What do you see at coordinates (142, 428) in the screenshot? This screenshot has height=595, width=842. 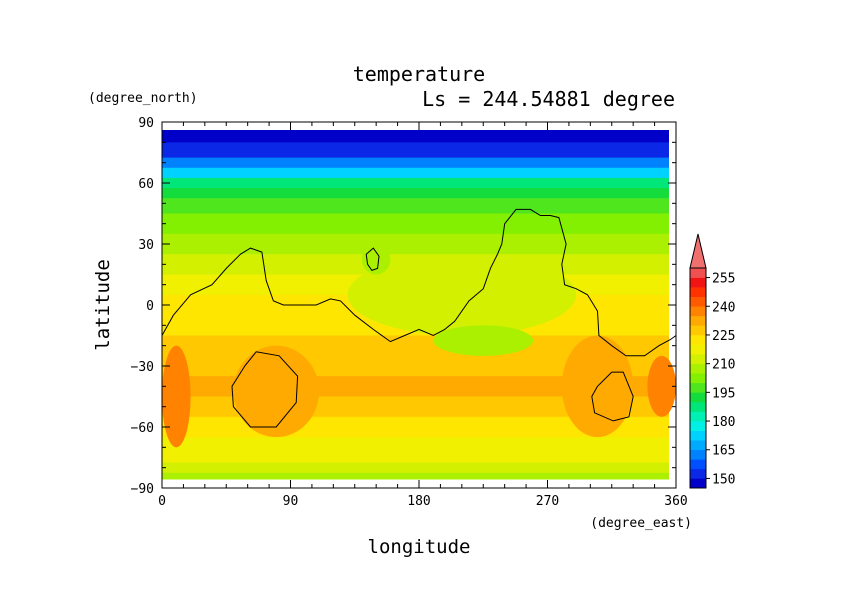 I see `y-tick-label: −60` at bounding box center [142, 428].